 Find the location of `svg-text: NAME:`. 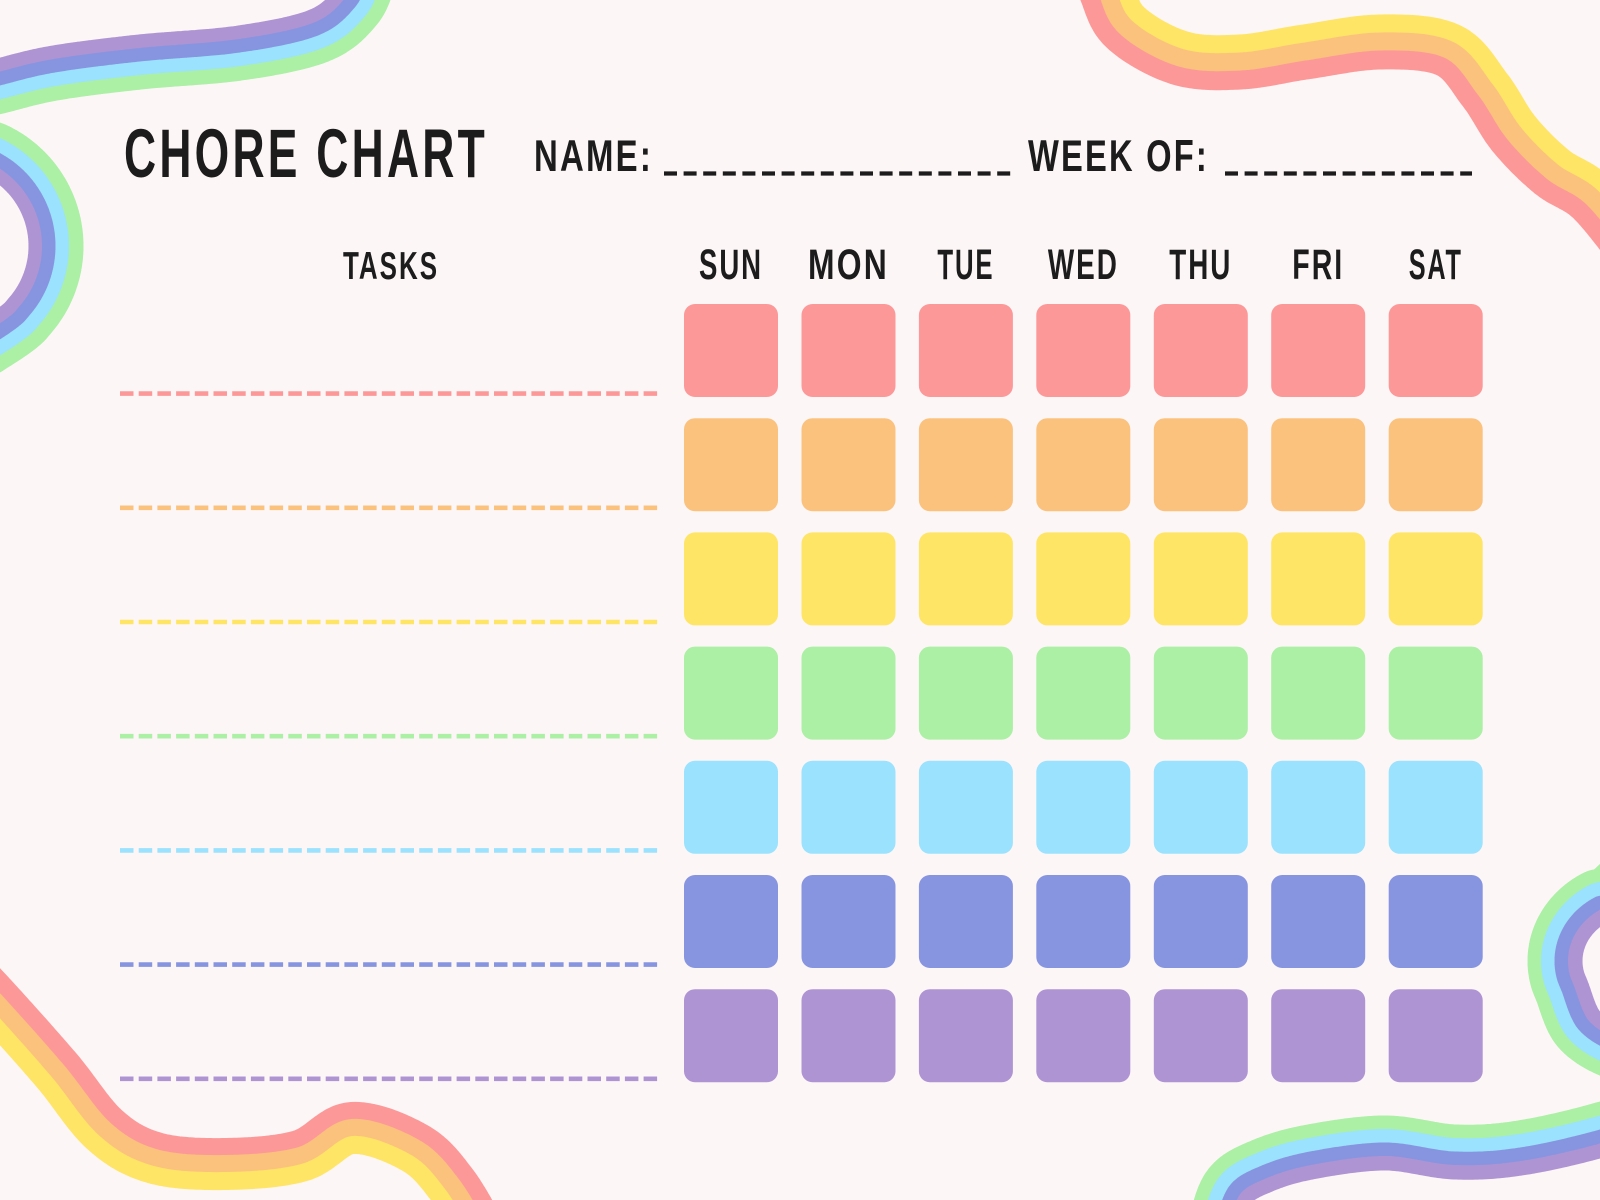

svg-text: NAME: is located at coordinates (593, 156).